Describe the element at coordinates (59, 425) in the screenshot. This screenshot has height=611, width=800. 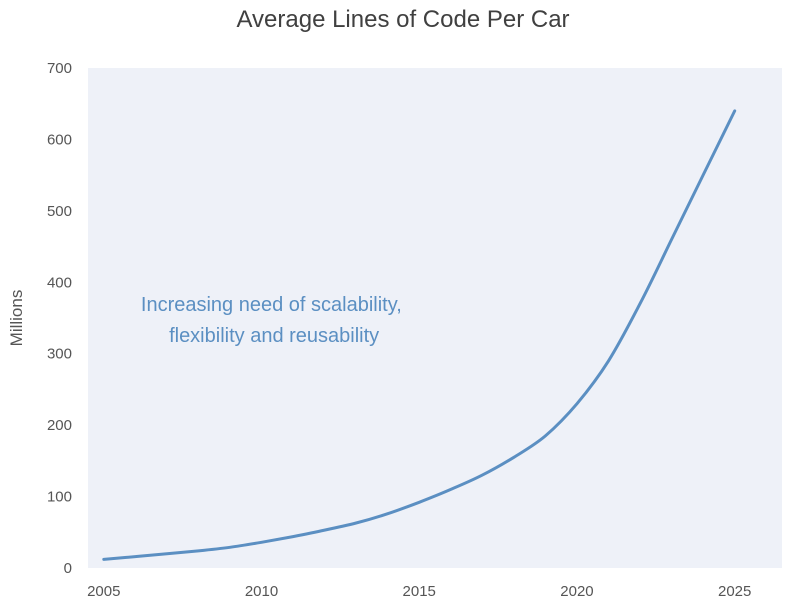
I see `y-tick-label: 200` at that location.